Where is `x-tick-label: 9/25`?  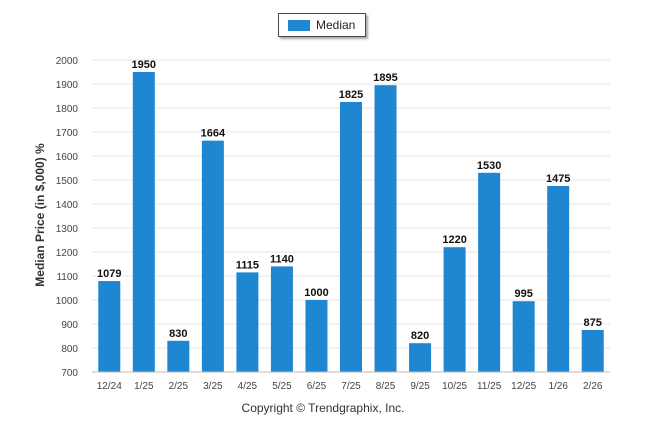 x-tick-label: 9/25 is located at coordinates (420, 386).